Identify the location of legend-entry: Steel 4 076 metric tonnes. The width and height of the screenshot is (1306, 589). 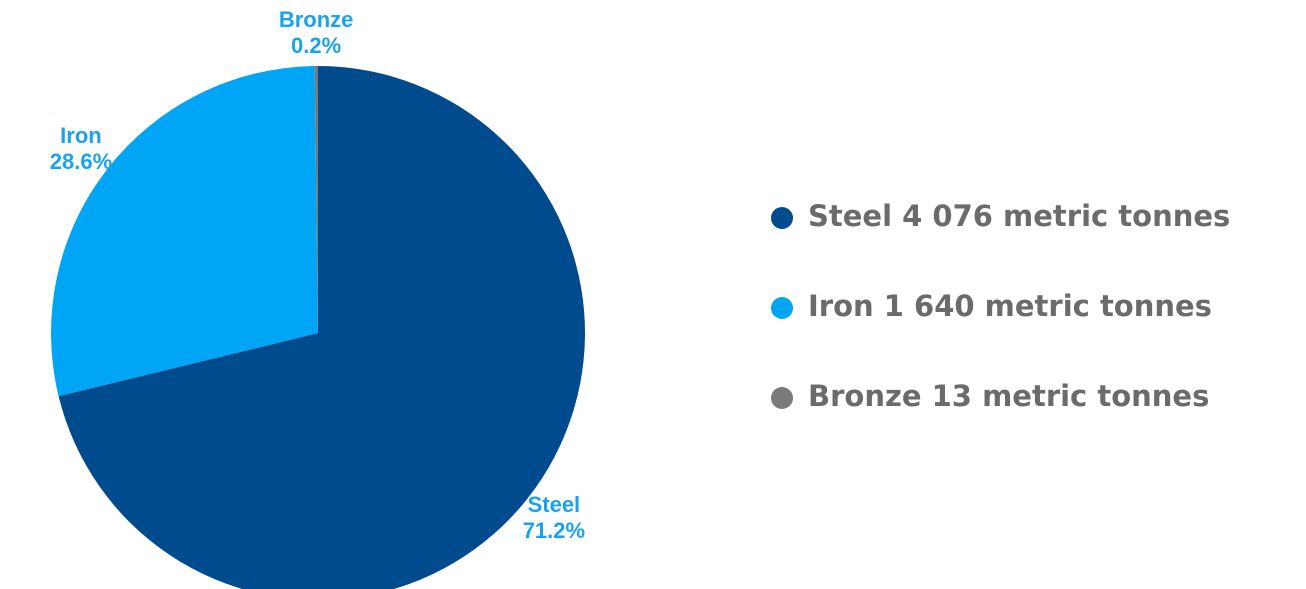
(1019, 216).